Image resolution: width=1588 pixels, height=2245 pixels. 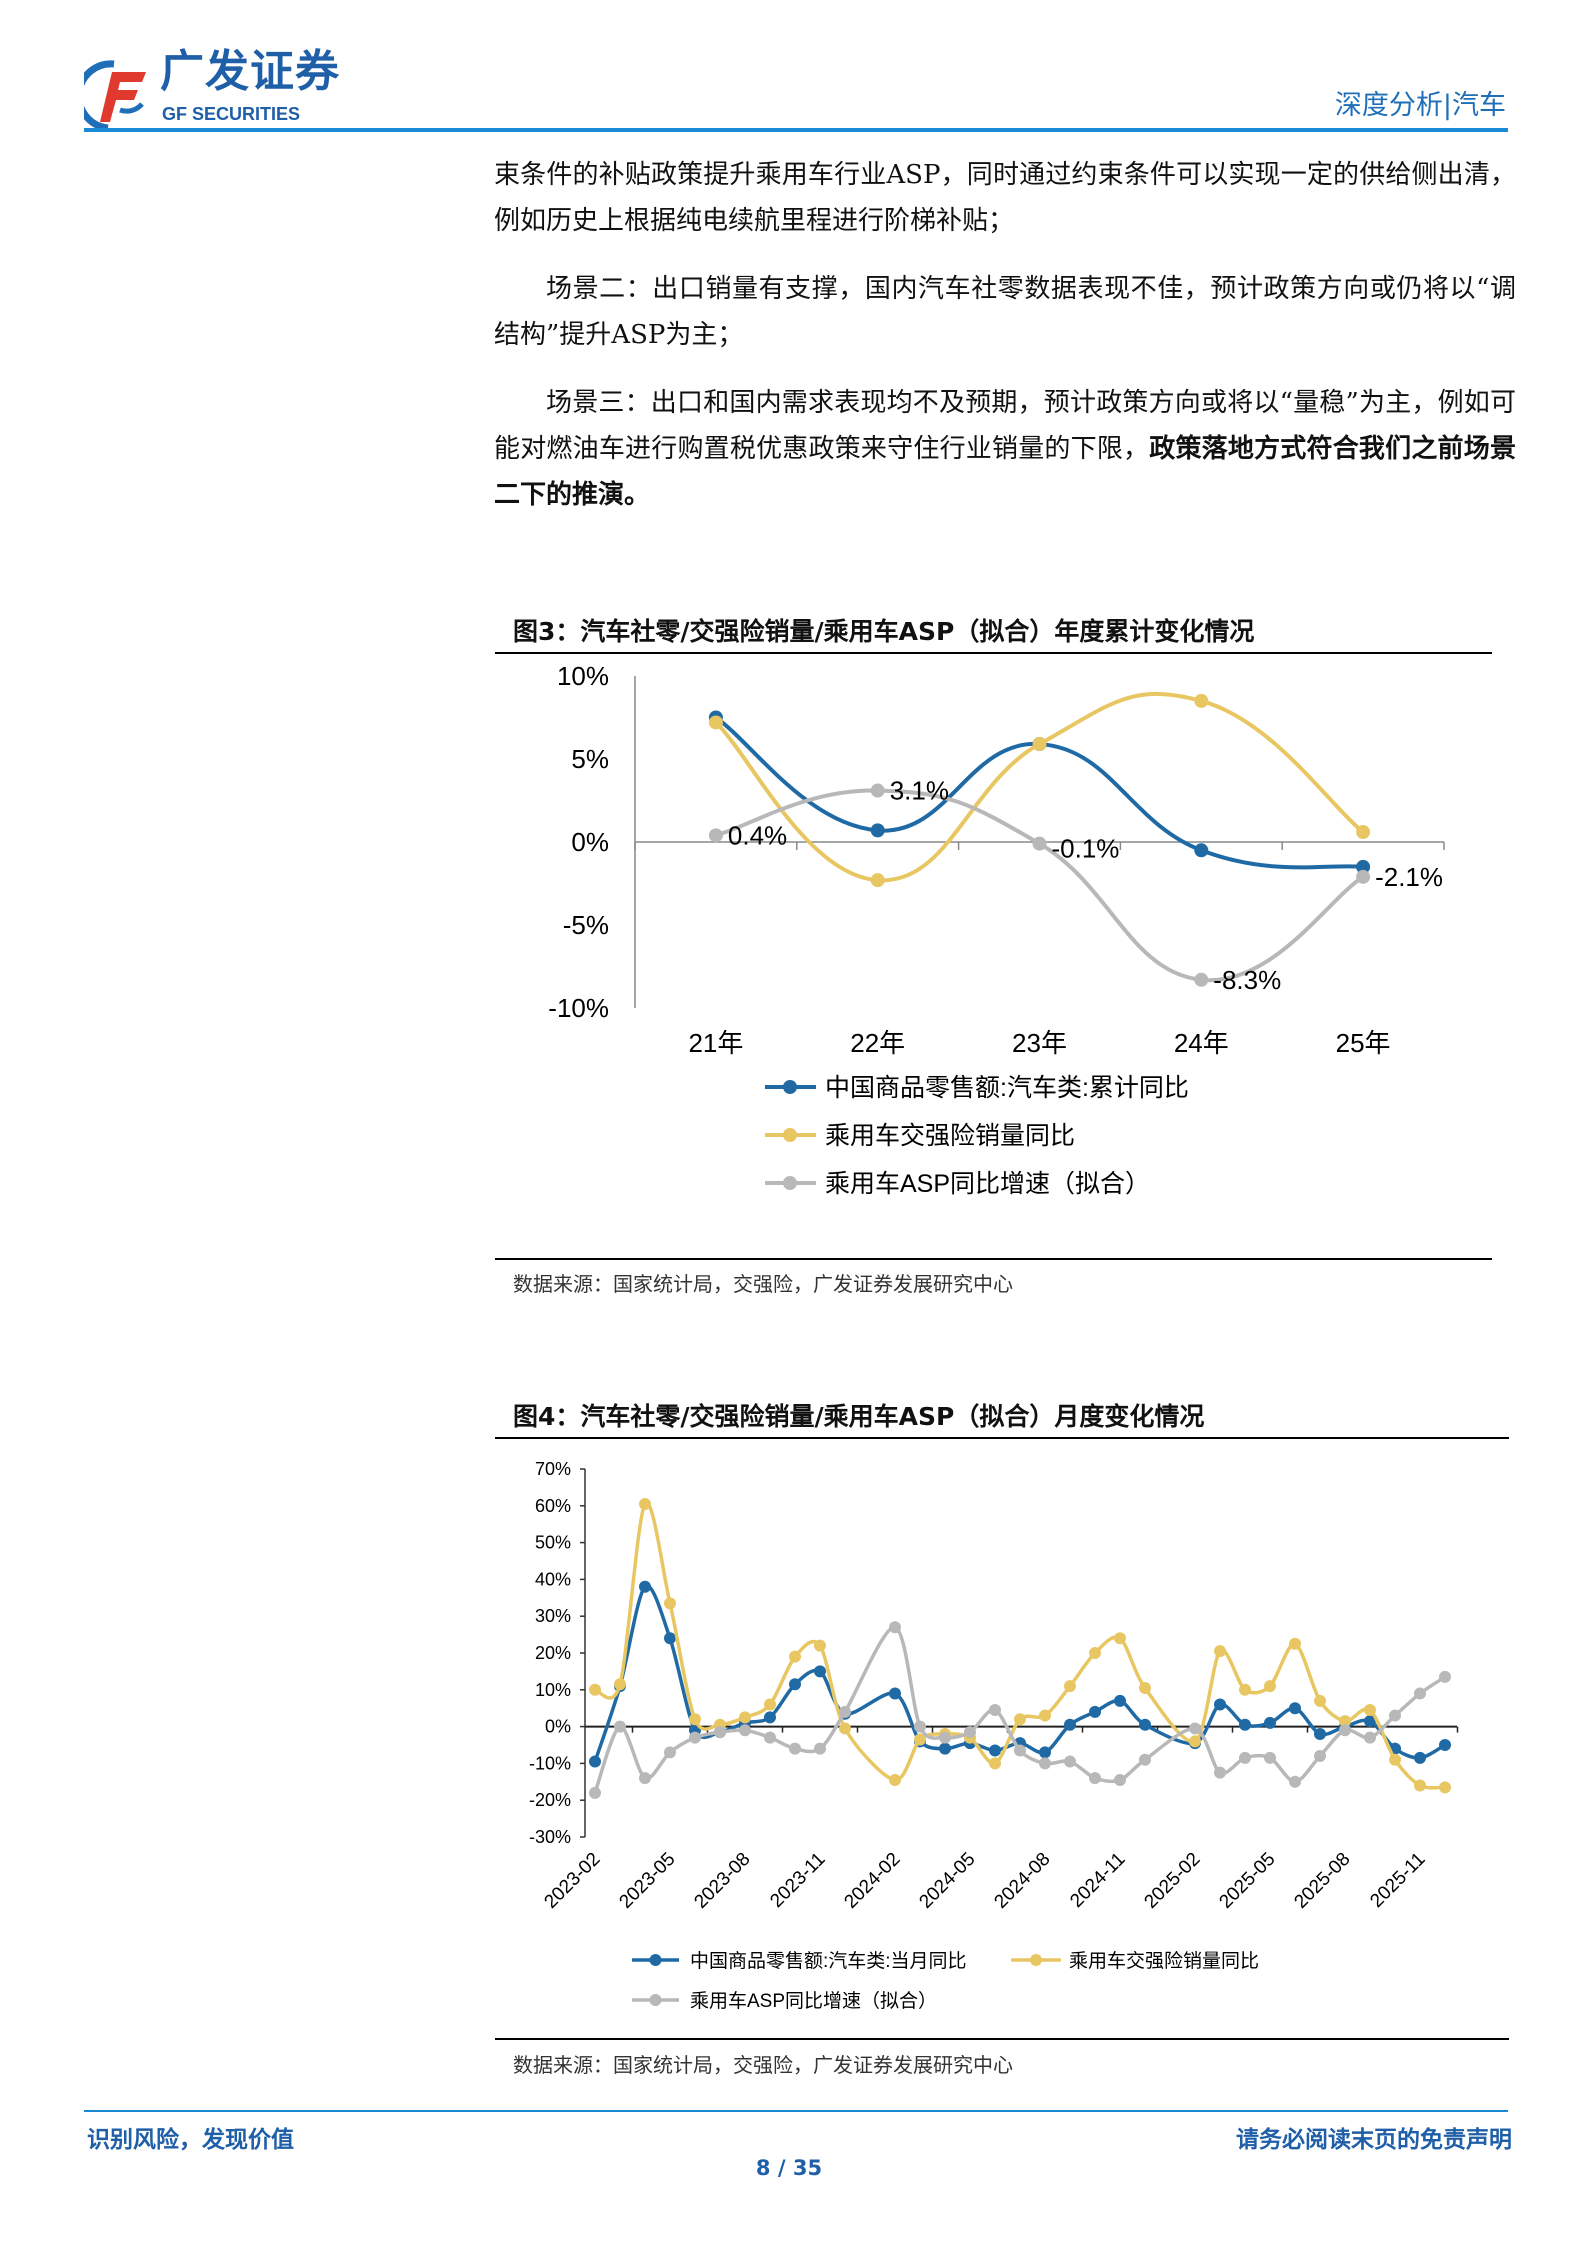 I want to click on x-tick-label: 2025-02, so click(x=1172, y=1881).